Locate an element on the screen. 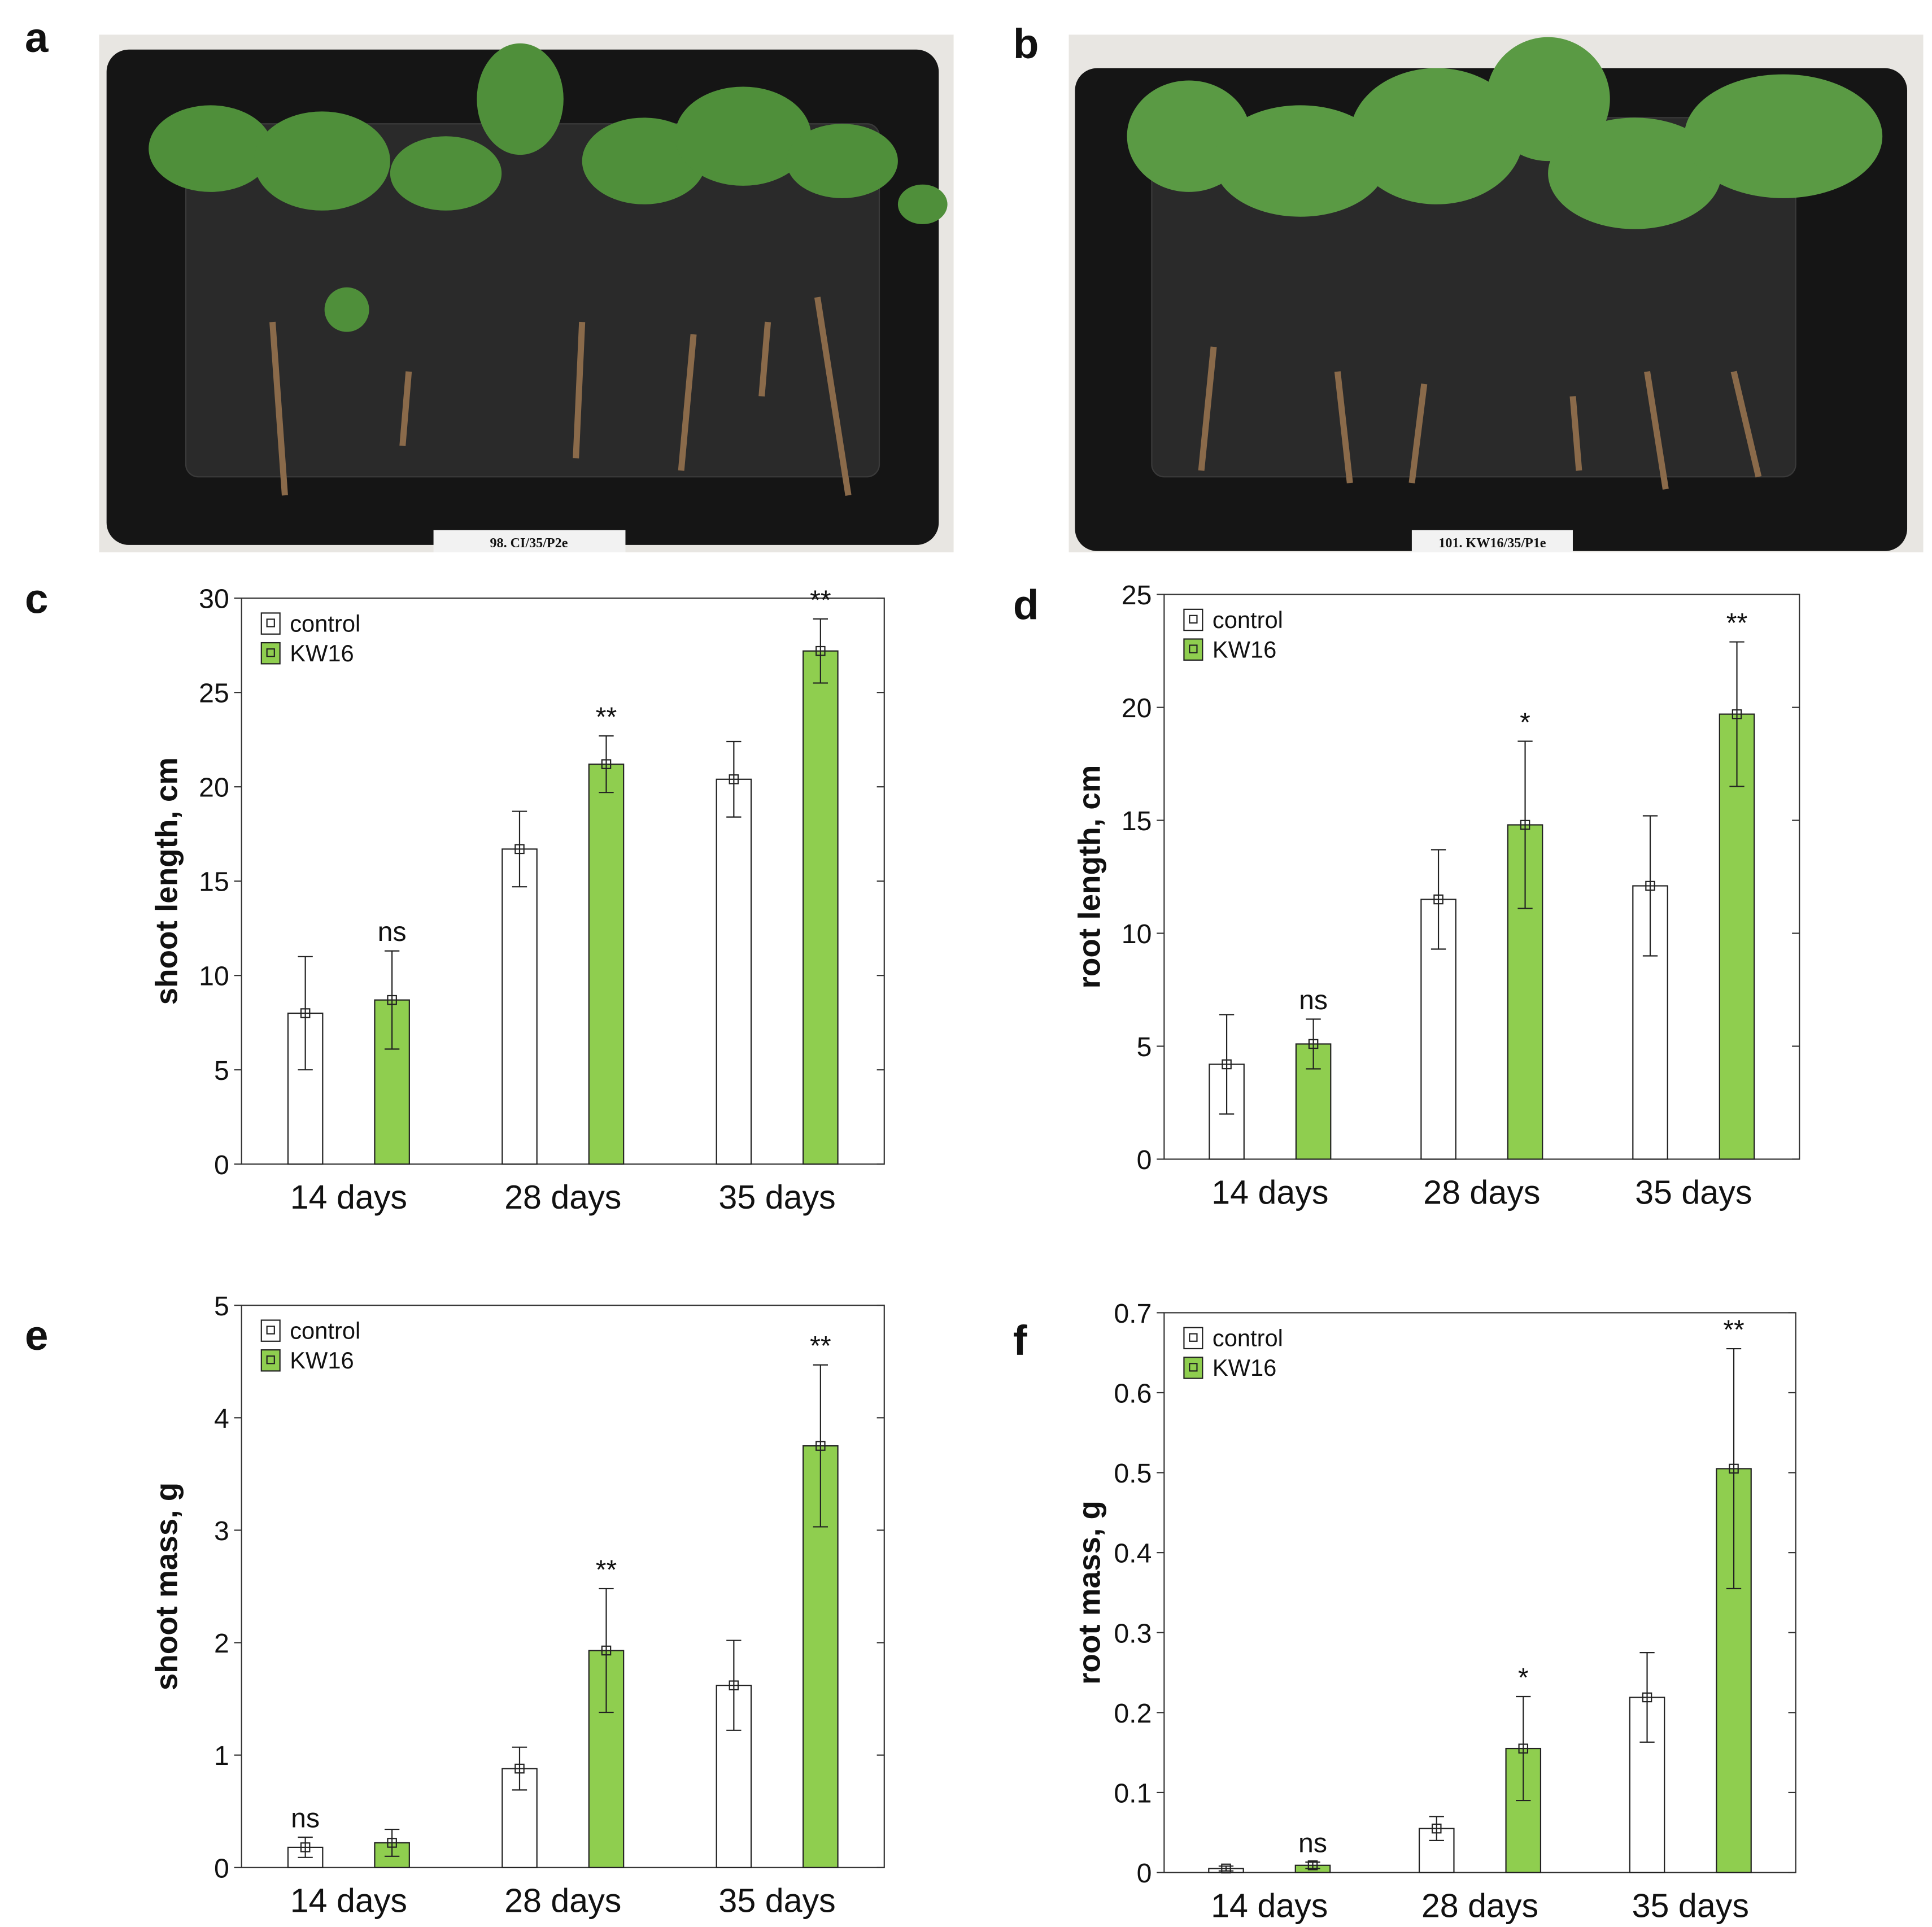  panel-label: a is located at coordinates (37, 37).